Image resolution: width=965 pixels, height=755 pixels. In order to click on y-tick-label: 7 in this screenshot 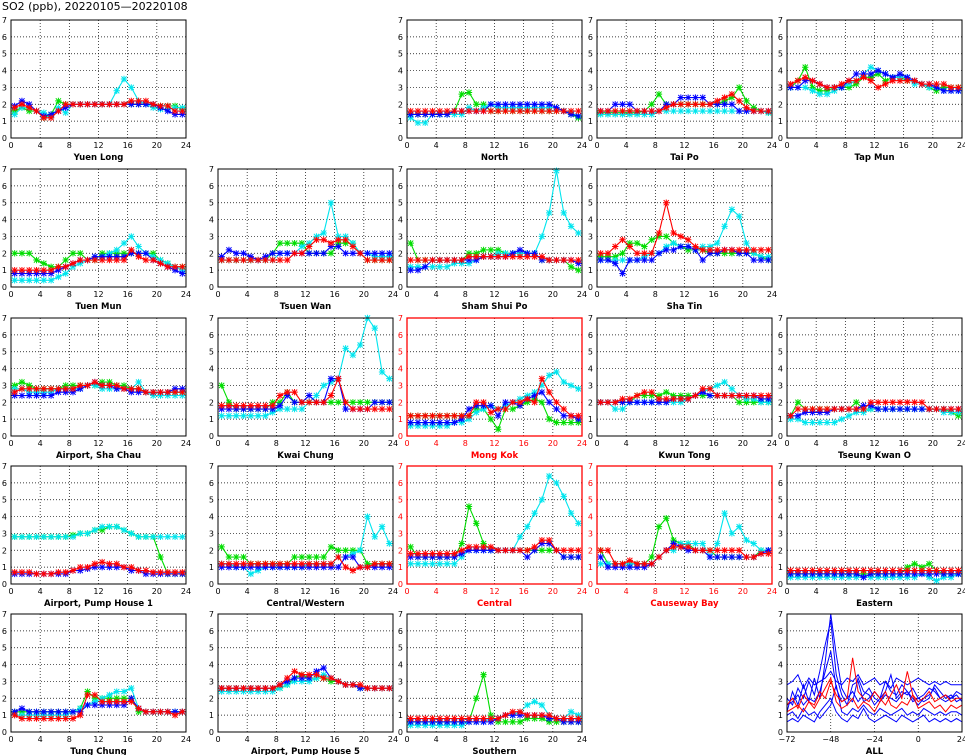, I will do `click(400, 318)`.